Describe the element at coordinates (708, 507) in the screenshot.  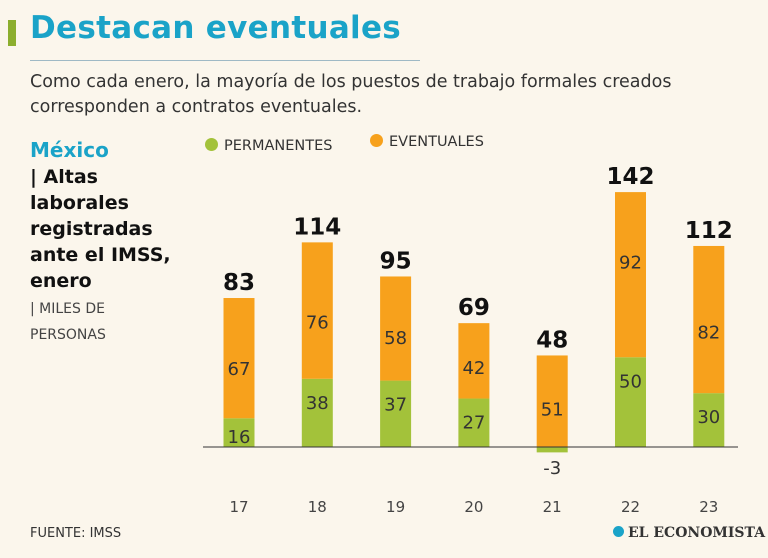
I see `tick-label-23: 23` at that location.